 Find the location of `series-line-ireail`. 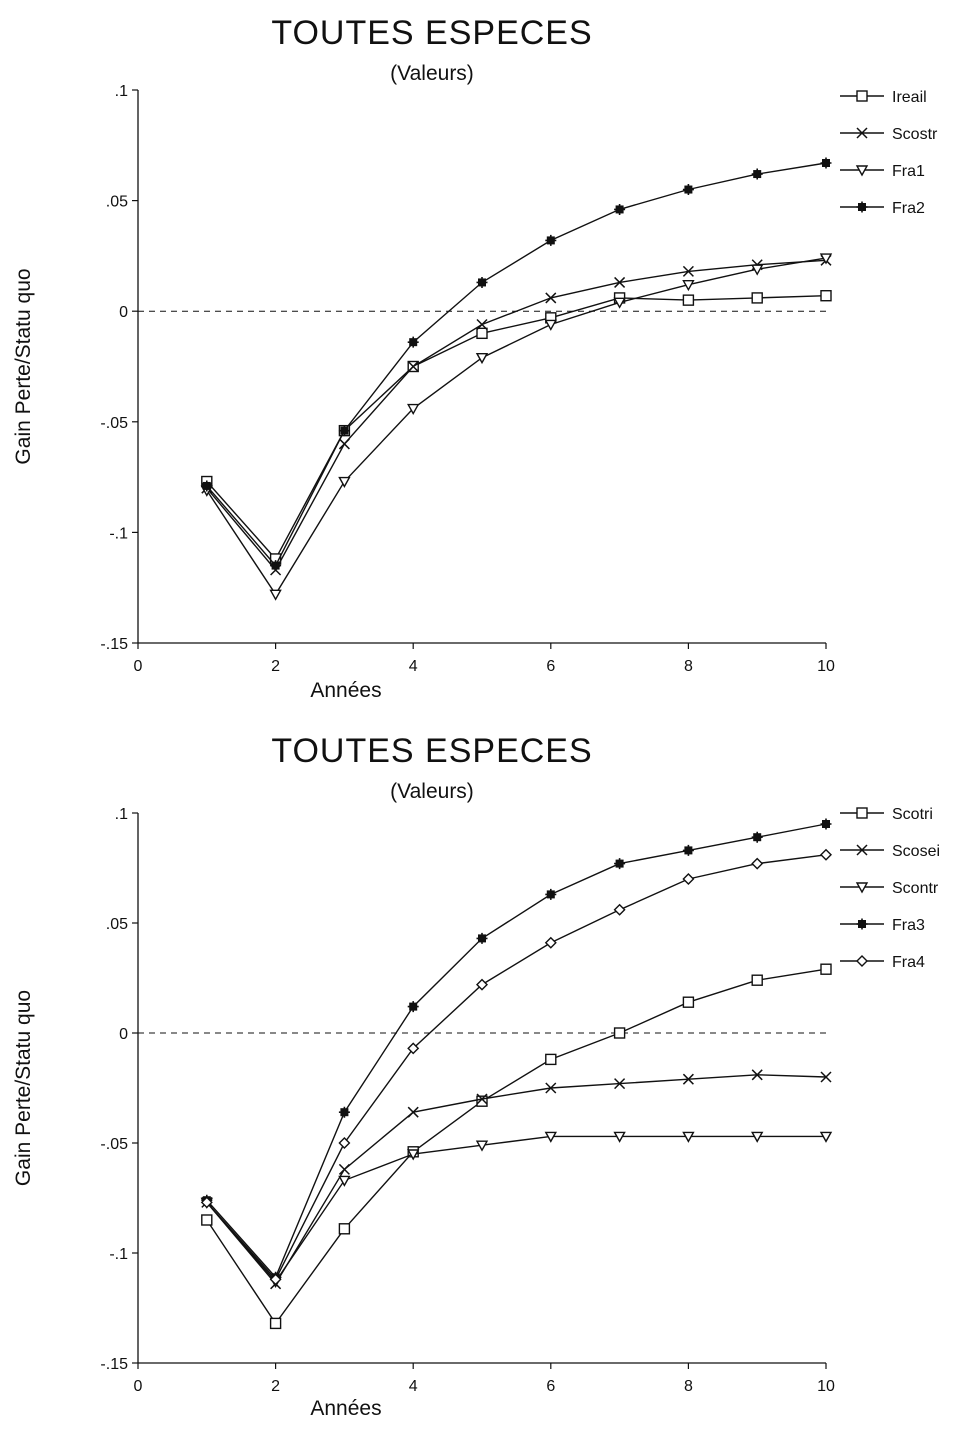

series-line-ireail is located at coordinates (516, 428).